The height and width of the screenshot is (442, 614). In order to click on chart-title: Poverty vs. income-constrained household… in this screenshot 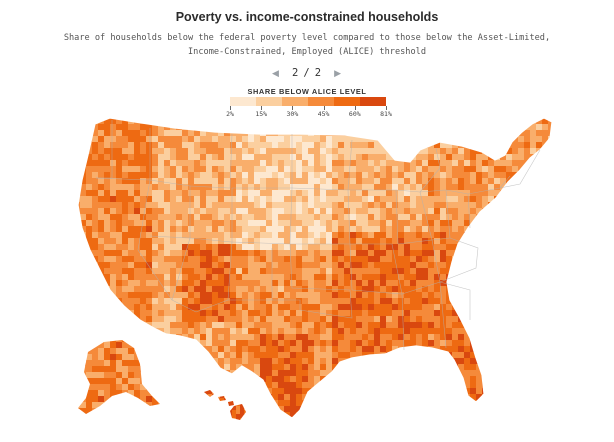, I will do `click(307, 17)`.